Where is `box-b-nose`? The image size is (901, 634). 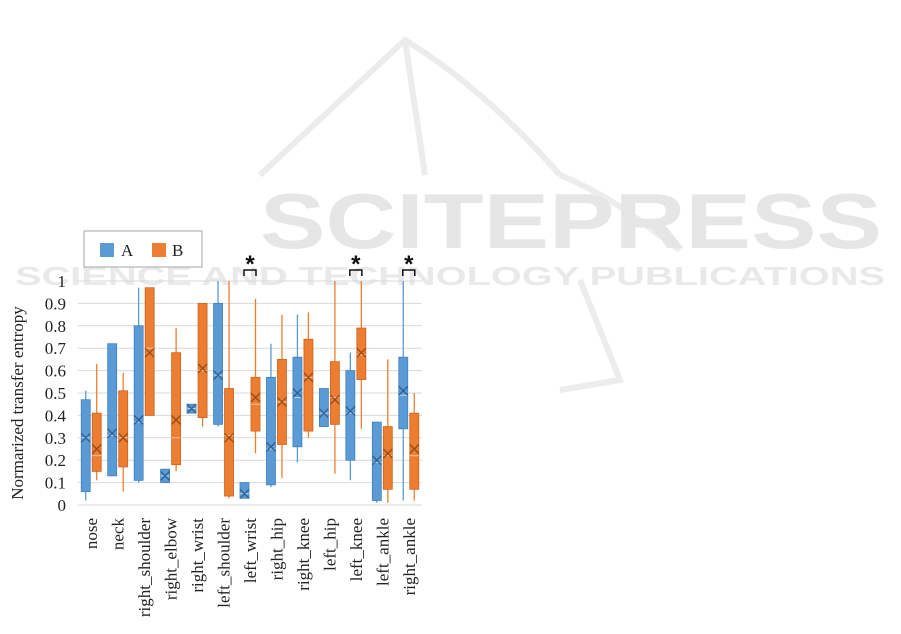 box-b-nose is located at coordinates (96, 422).